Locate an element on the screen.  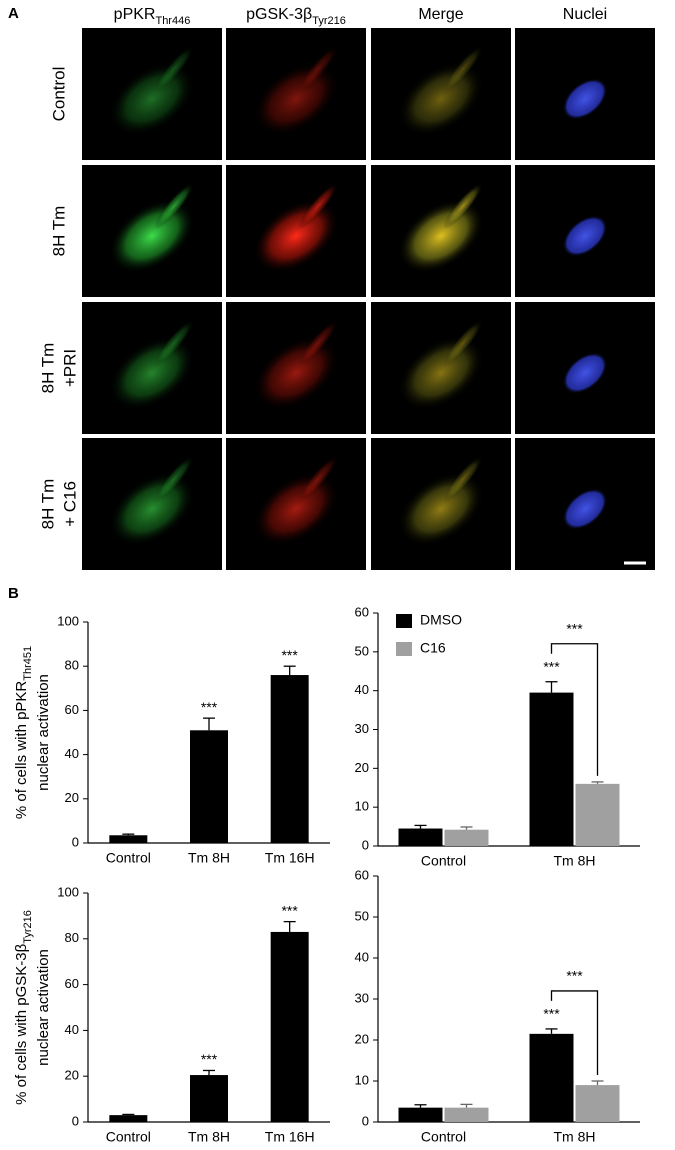
column-header: pPKRThr446 is located at coordinates (152, 16).